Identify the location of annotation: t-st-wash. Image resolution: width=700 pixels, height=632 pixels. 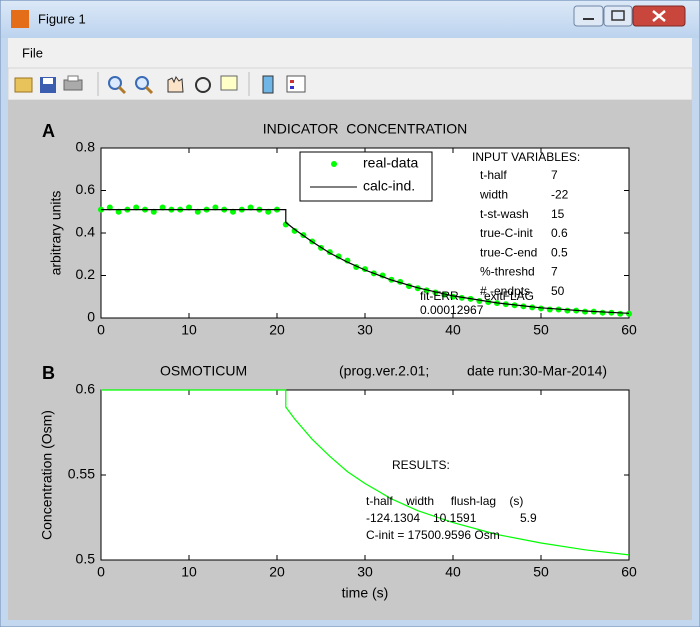
(504, 214).